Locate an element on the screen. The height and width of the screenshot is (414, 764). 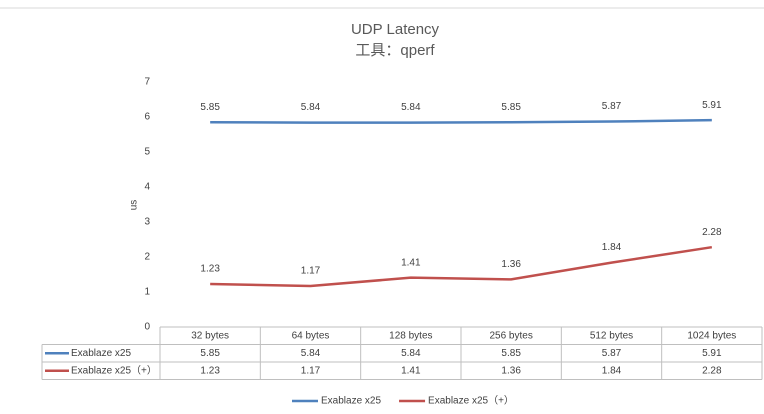
x-tick-label: 32 bytes is located at coordinates (210, 335).